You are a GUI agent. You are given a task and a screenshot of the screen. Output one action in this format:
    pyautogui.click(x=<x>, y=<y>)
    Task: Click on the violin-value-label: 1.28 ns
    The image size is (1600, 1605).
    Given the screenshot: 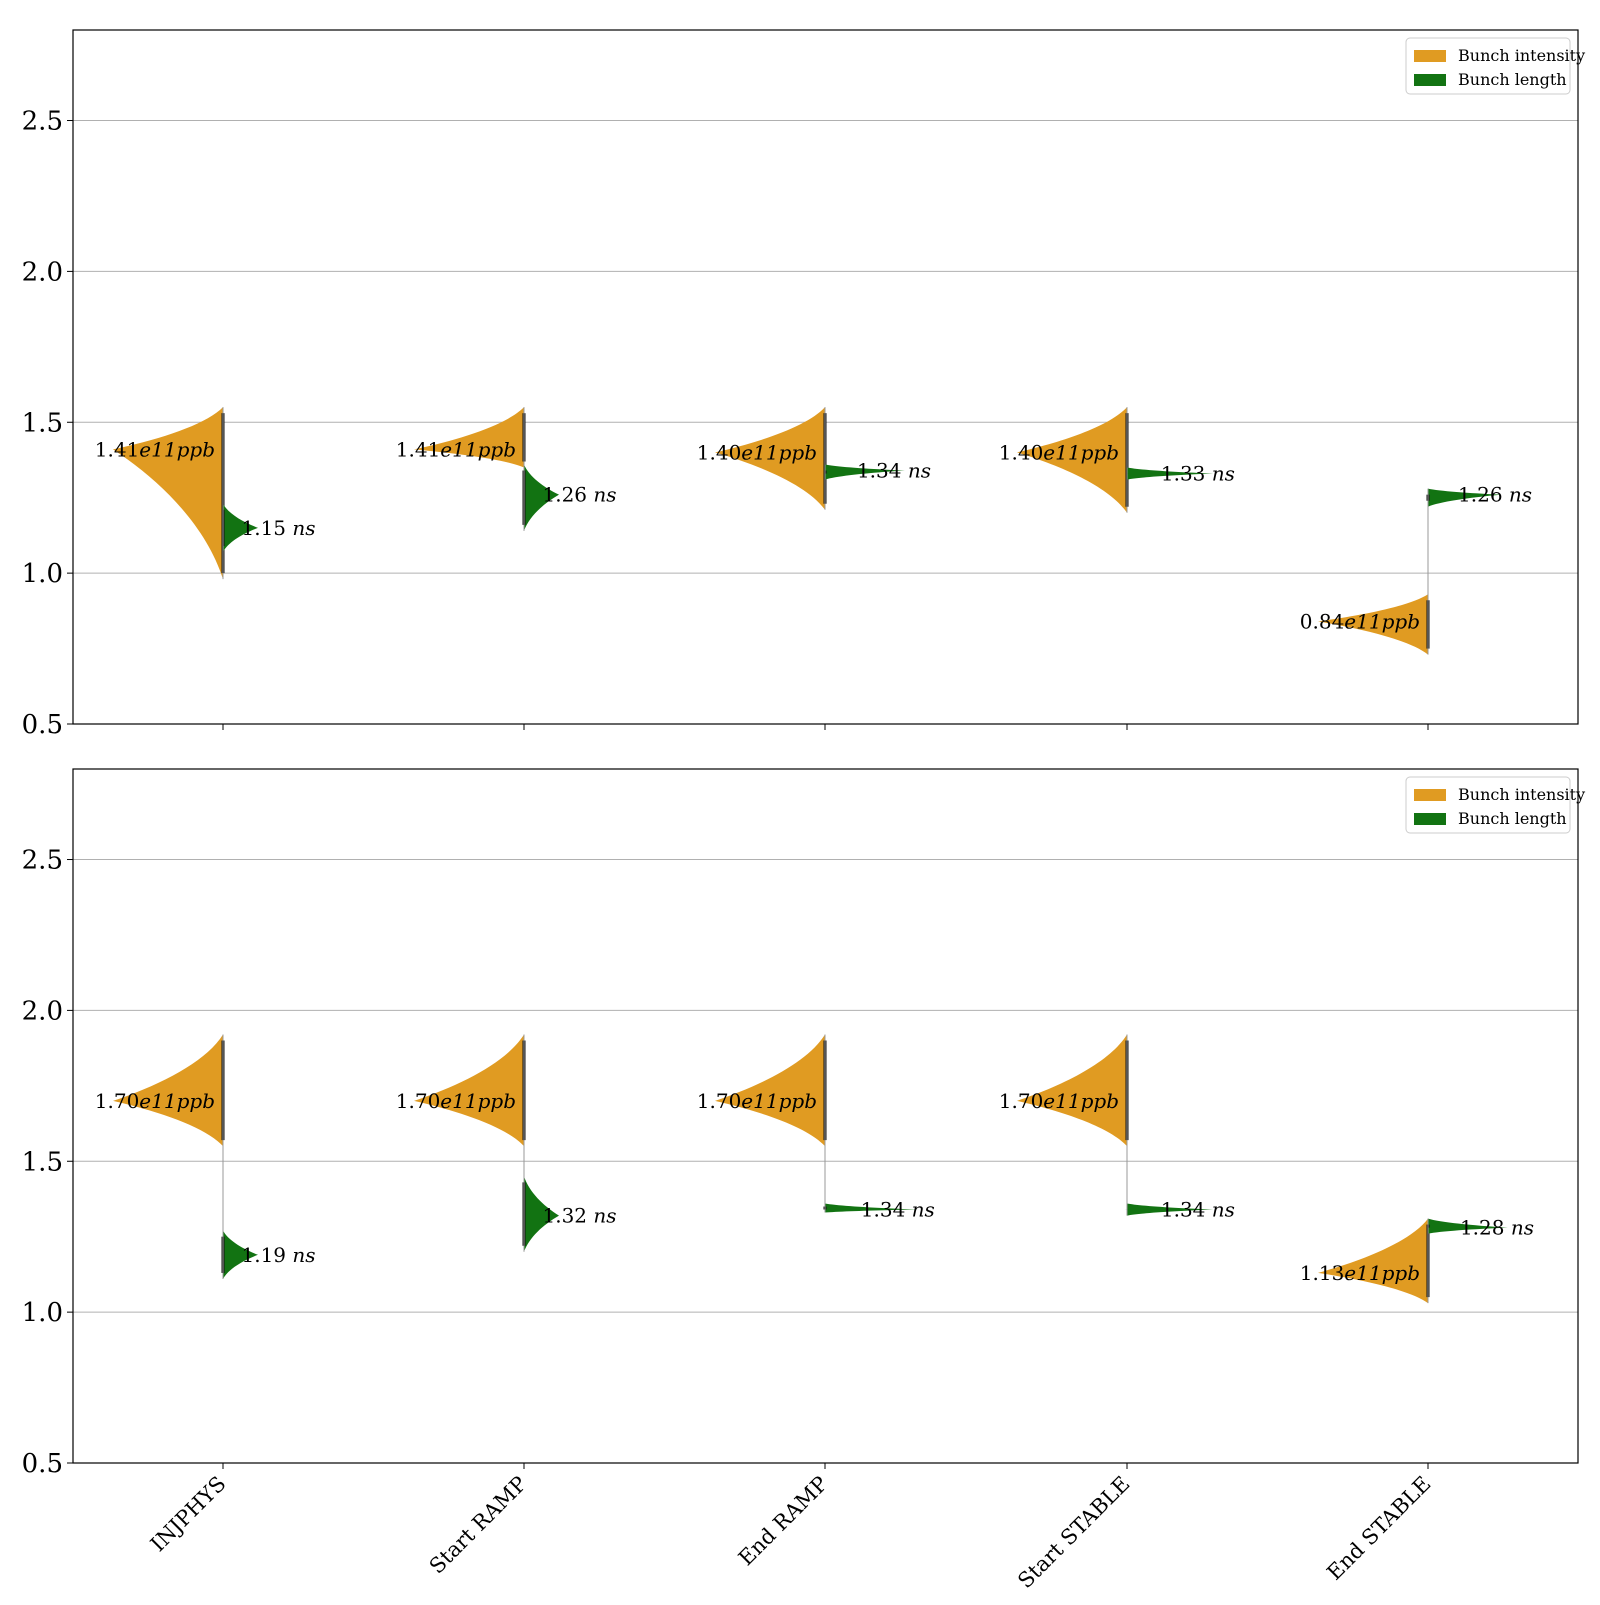 What is the action you would take?
    pyautogui.click(x=1497, y=1228)
    